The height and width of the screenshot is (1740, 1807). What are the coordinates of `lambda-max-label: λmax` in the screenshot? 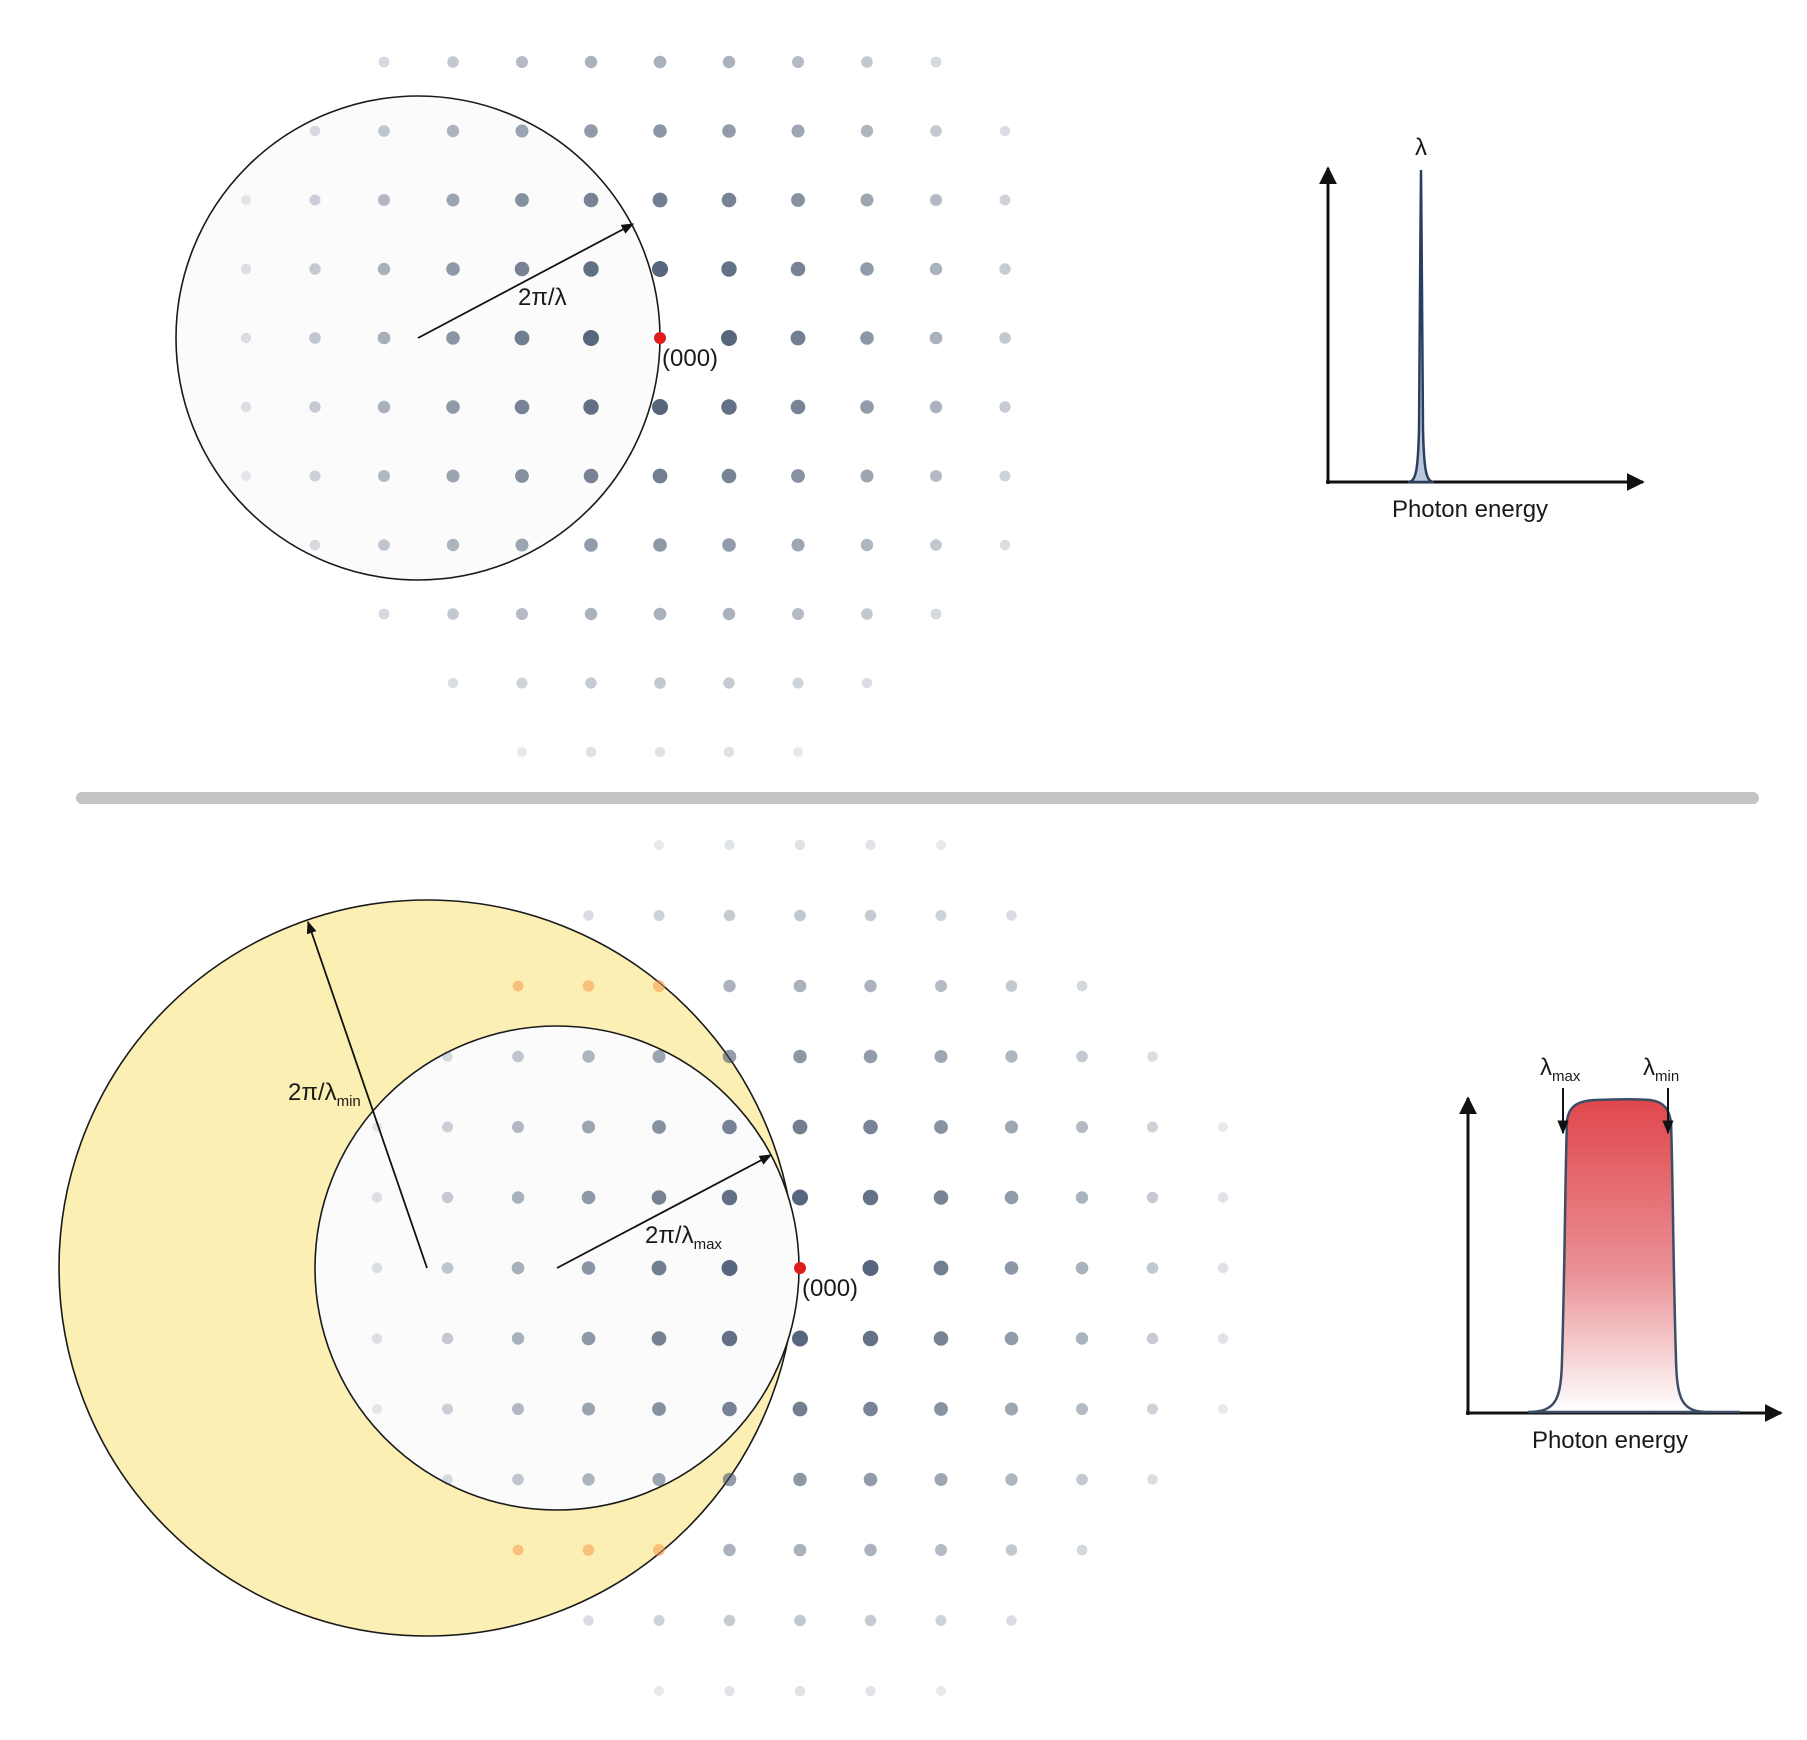 It's located at (1560, 1069).